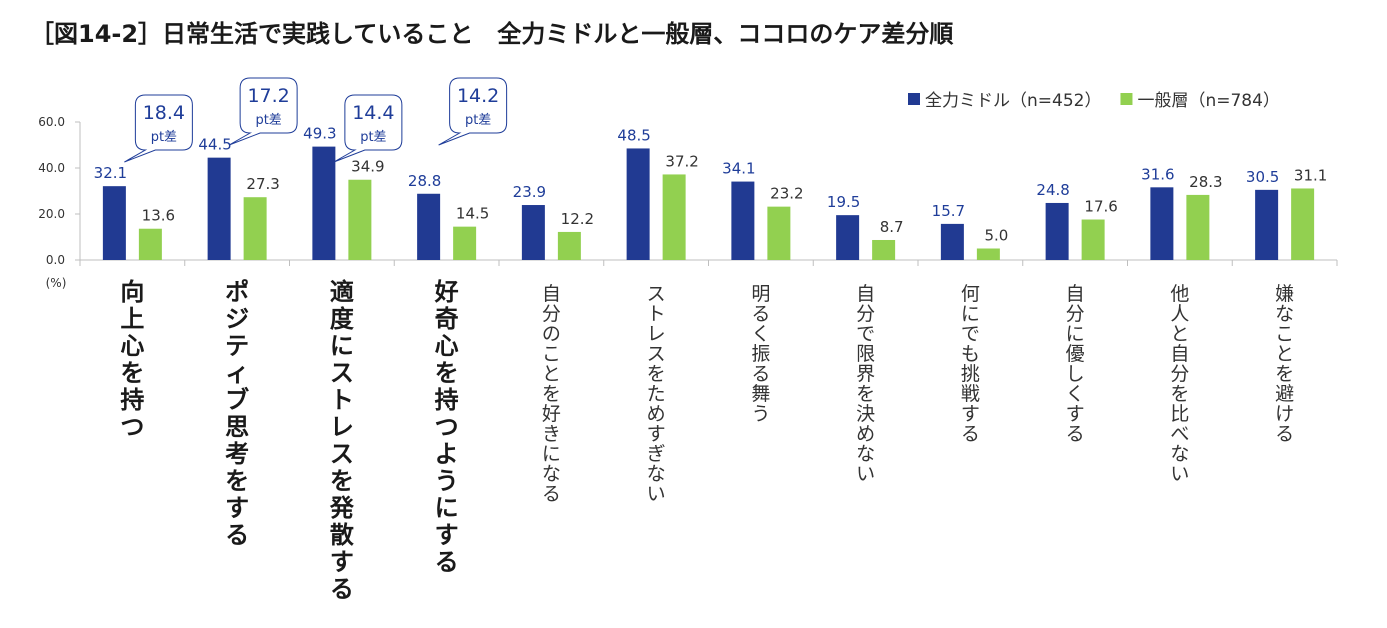 This screenshot has height=628, width=1387. I want to click on category-label-char: ジ, so click(237, 319).